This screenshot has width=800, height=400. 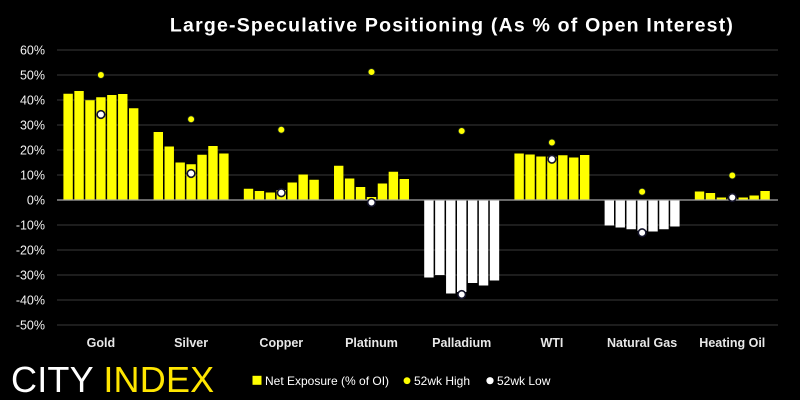 What do you see at coordinates (327, 381) in the screenshot?
I see `svg-text: Net Exposure (% of OI)` at bounding box center [327, 381].